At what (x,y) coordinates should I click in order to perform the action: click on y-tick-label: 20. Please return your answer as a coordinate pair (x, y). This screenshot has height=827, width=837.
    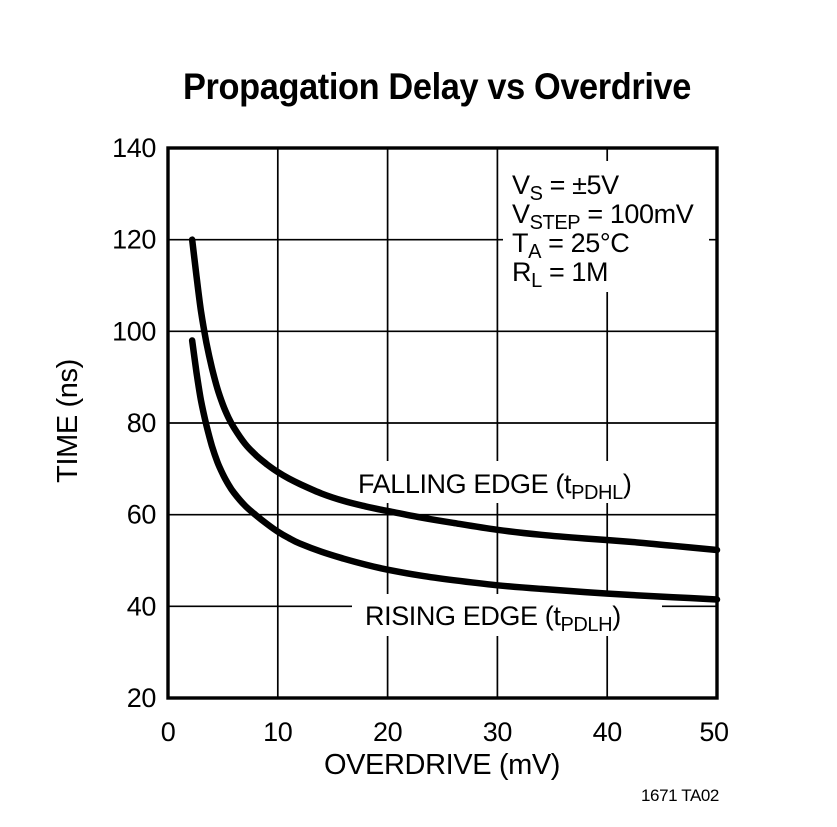
    Looking at the image, I should click on (141, 698).